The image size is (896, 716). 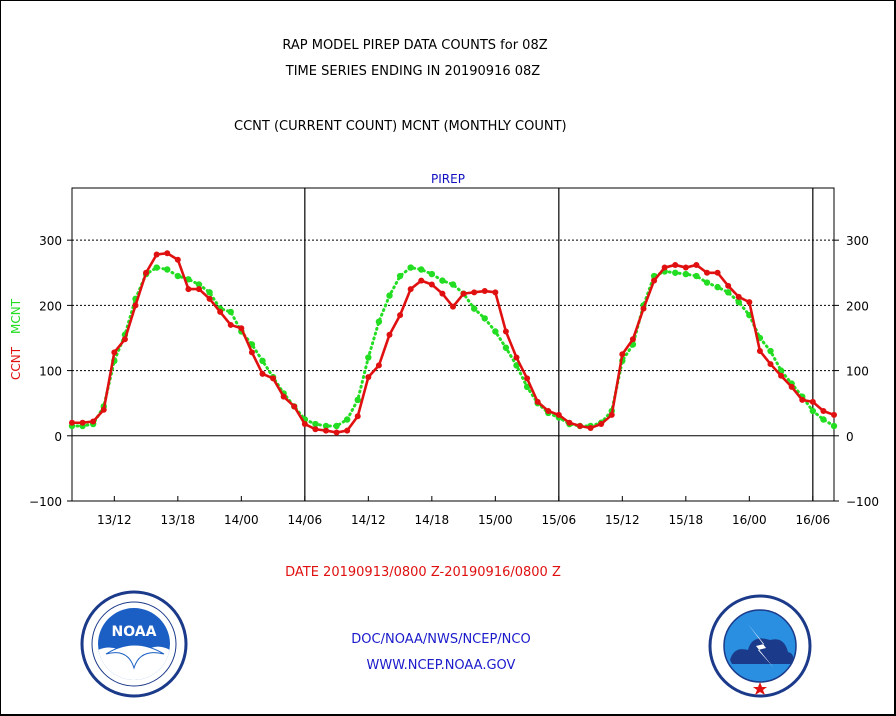 I want to click on y-tick-label-right: −100, so click(x=862, y=502).